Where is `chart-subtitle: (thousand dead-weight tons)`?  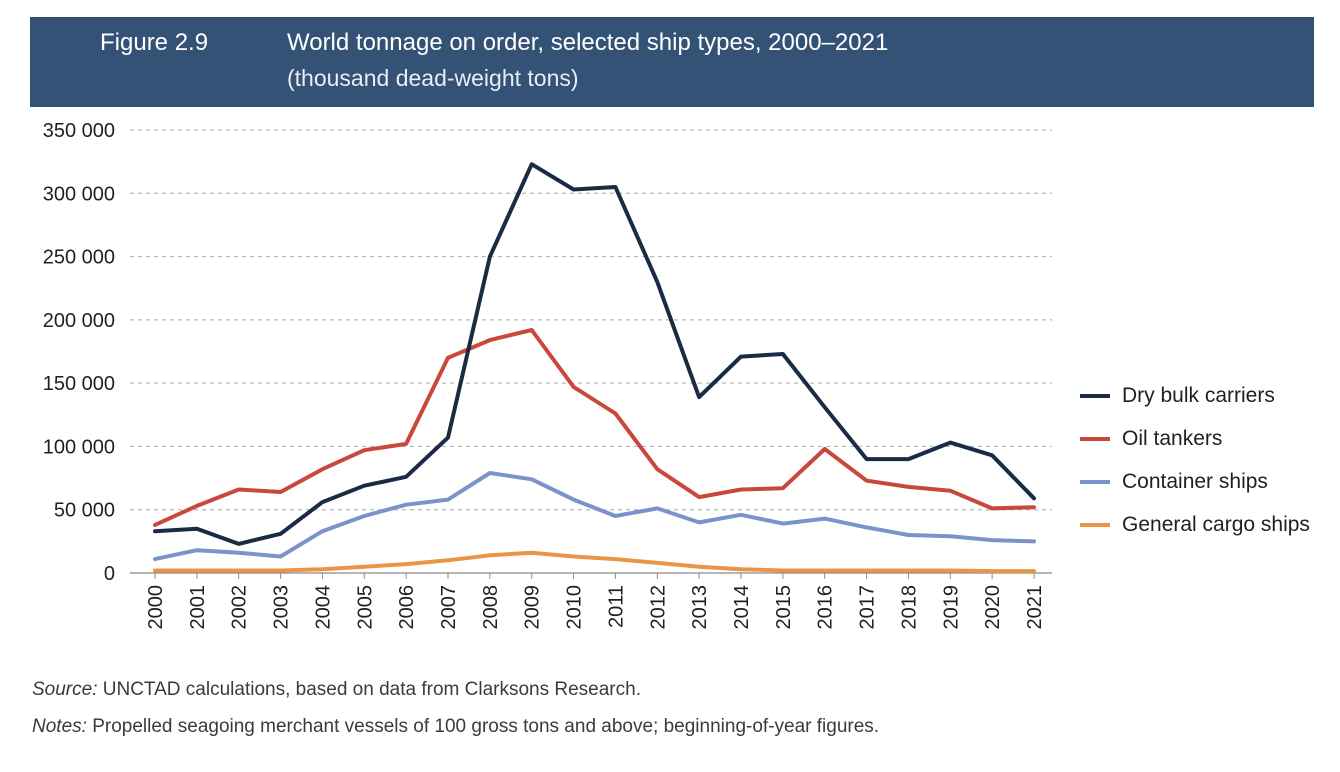 chart-subtitle: (thousand dead-weight tons) is located at coordinates (433, 78).